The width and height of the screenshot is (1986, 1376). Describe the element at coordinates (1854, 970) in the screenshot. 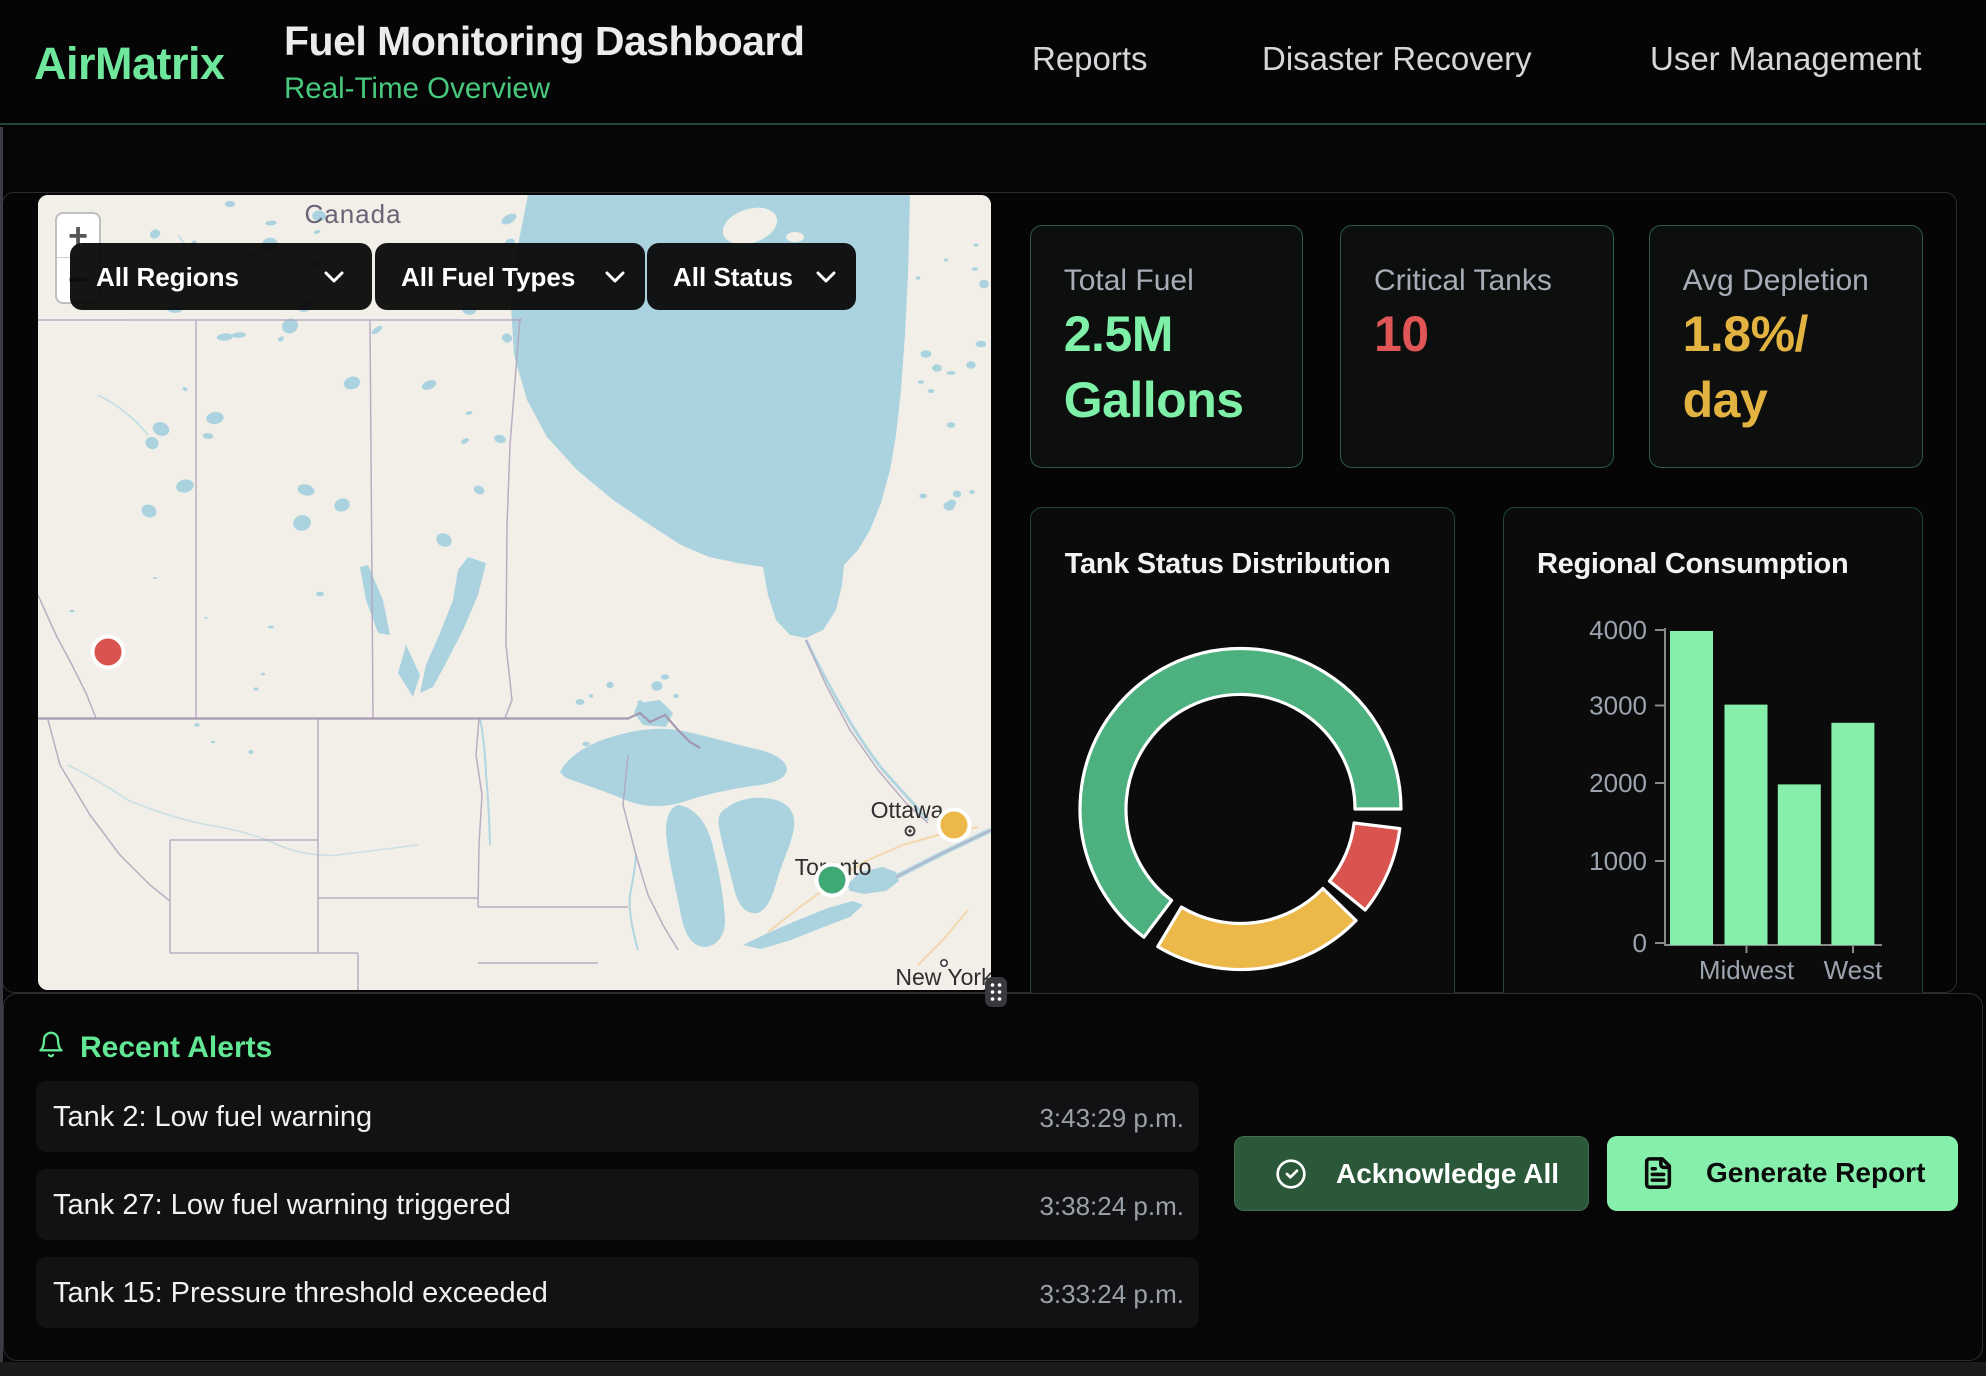

I see `svg-text: West` at that location.